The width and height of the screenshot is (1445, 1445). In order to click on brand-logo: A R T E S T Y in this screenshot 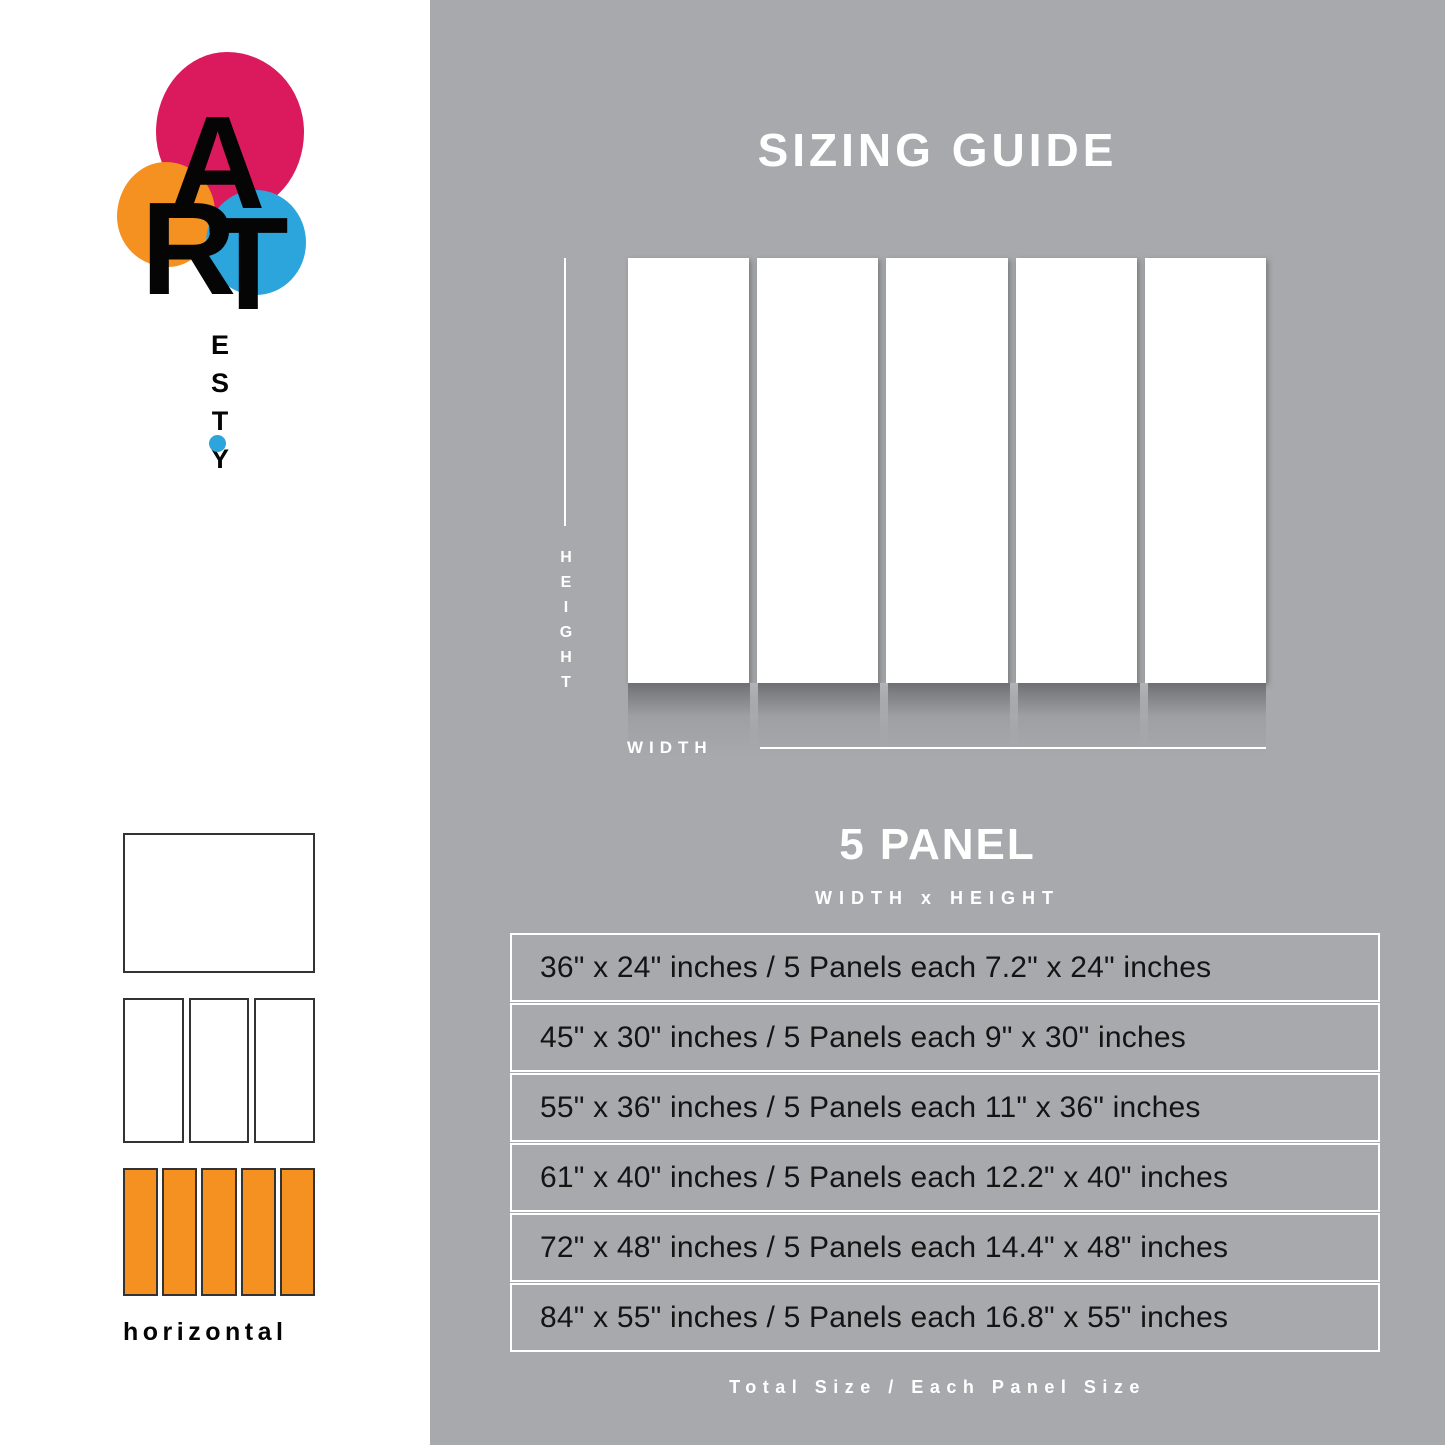, I will do `click(223, 254)`.